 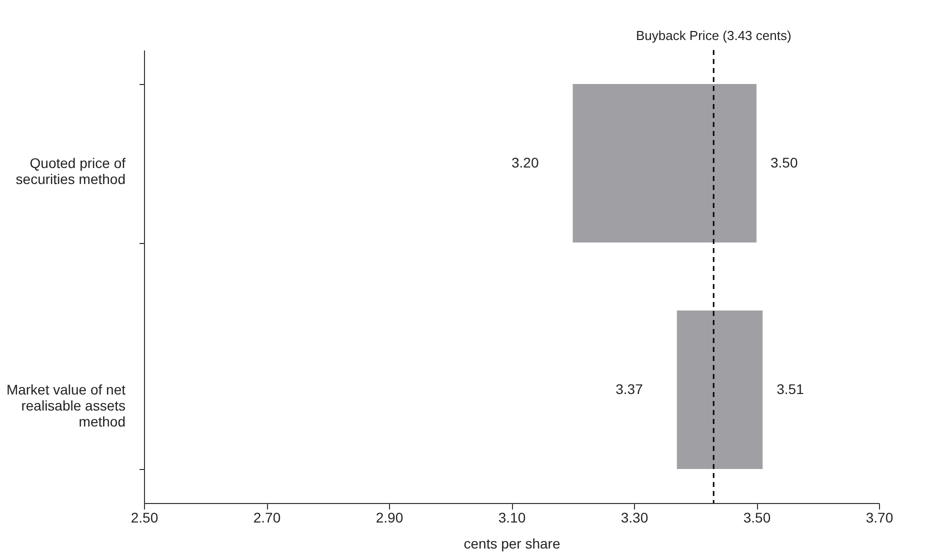 What do you see at coordinates (66, 405) in the screenshot?
I see `y-tick-label: Market value of net realisable assets method` at bounding box center [66, 405].